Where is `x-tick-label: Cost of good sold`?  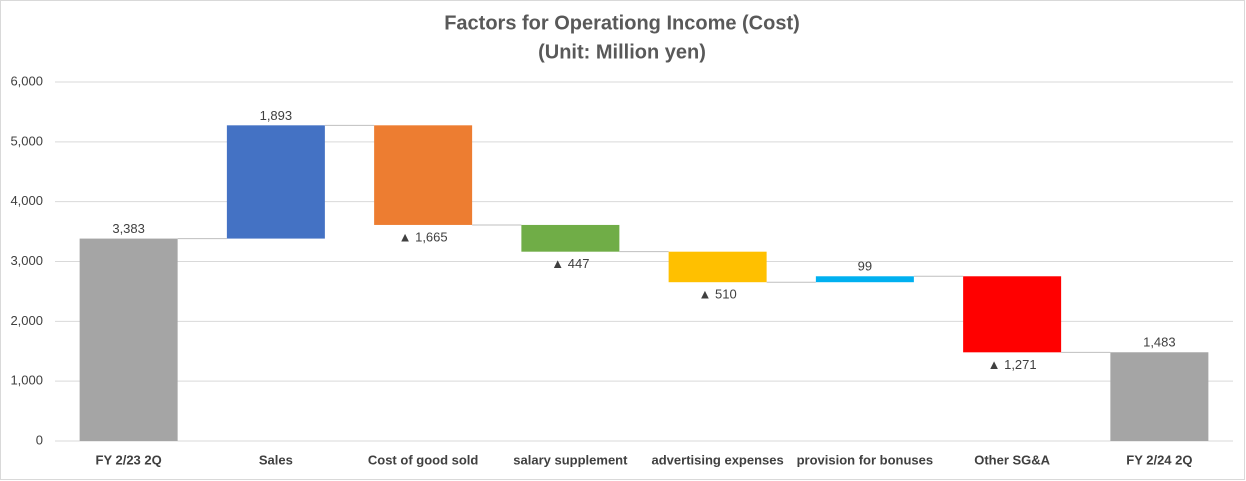 x-tick-label: Cost of good sold is located at coordinates (423, 459).